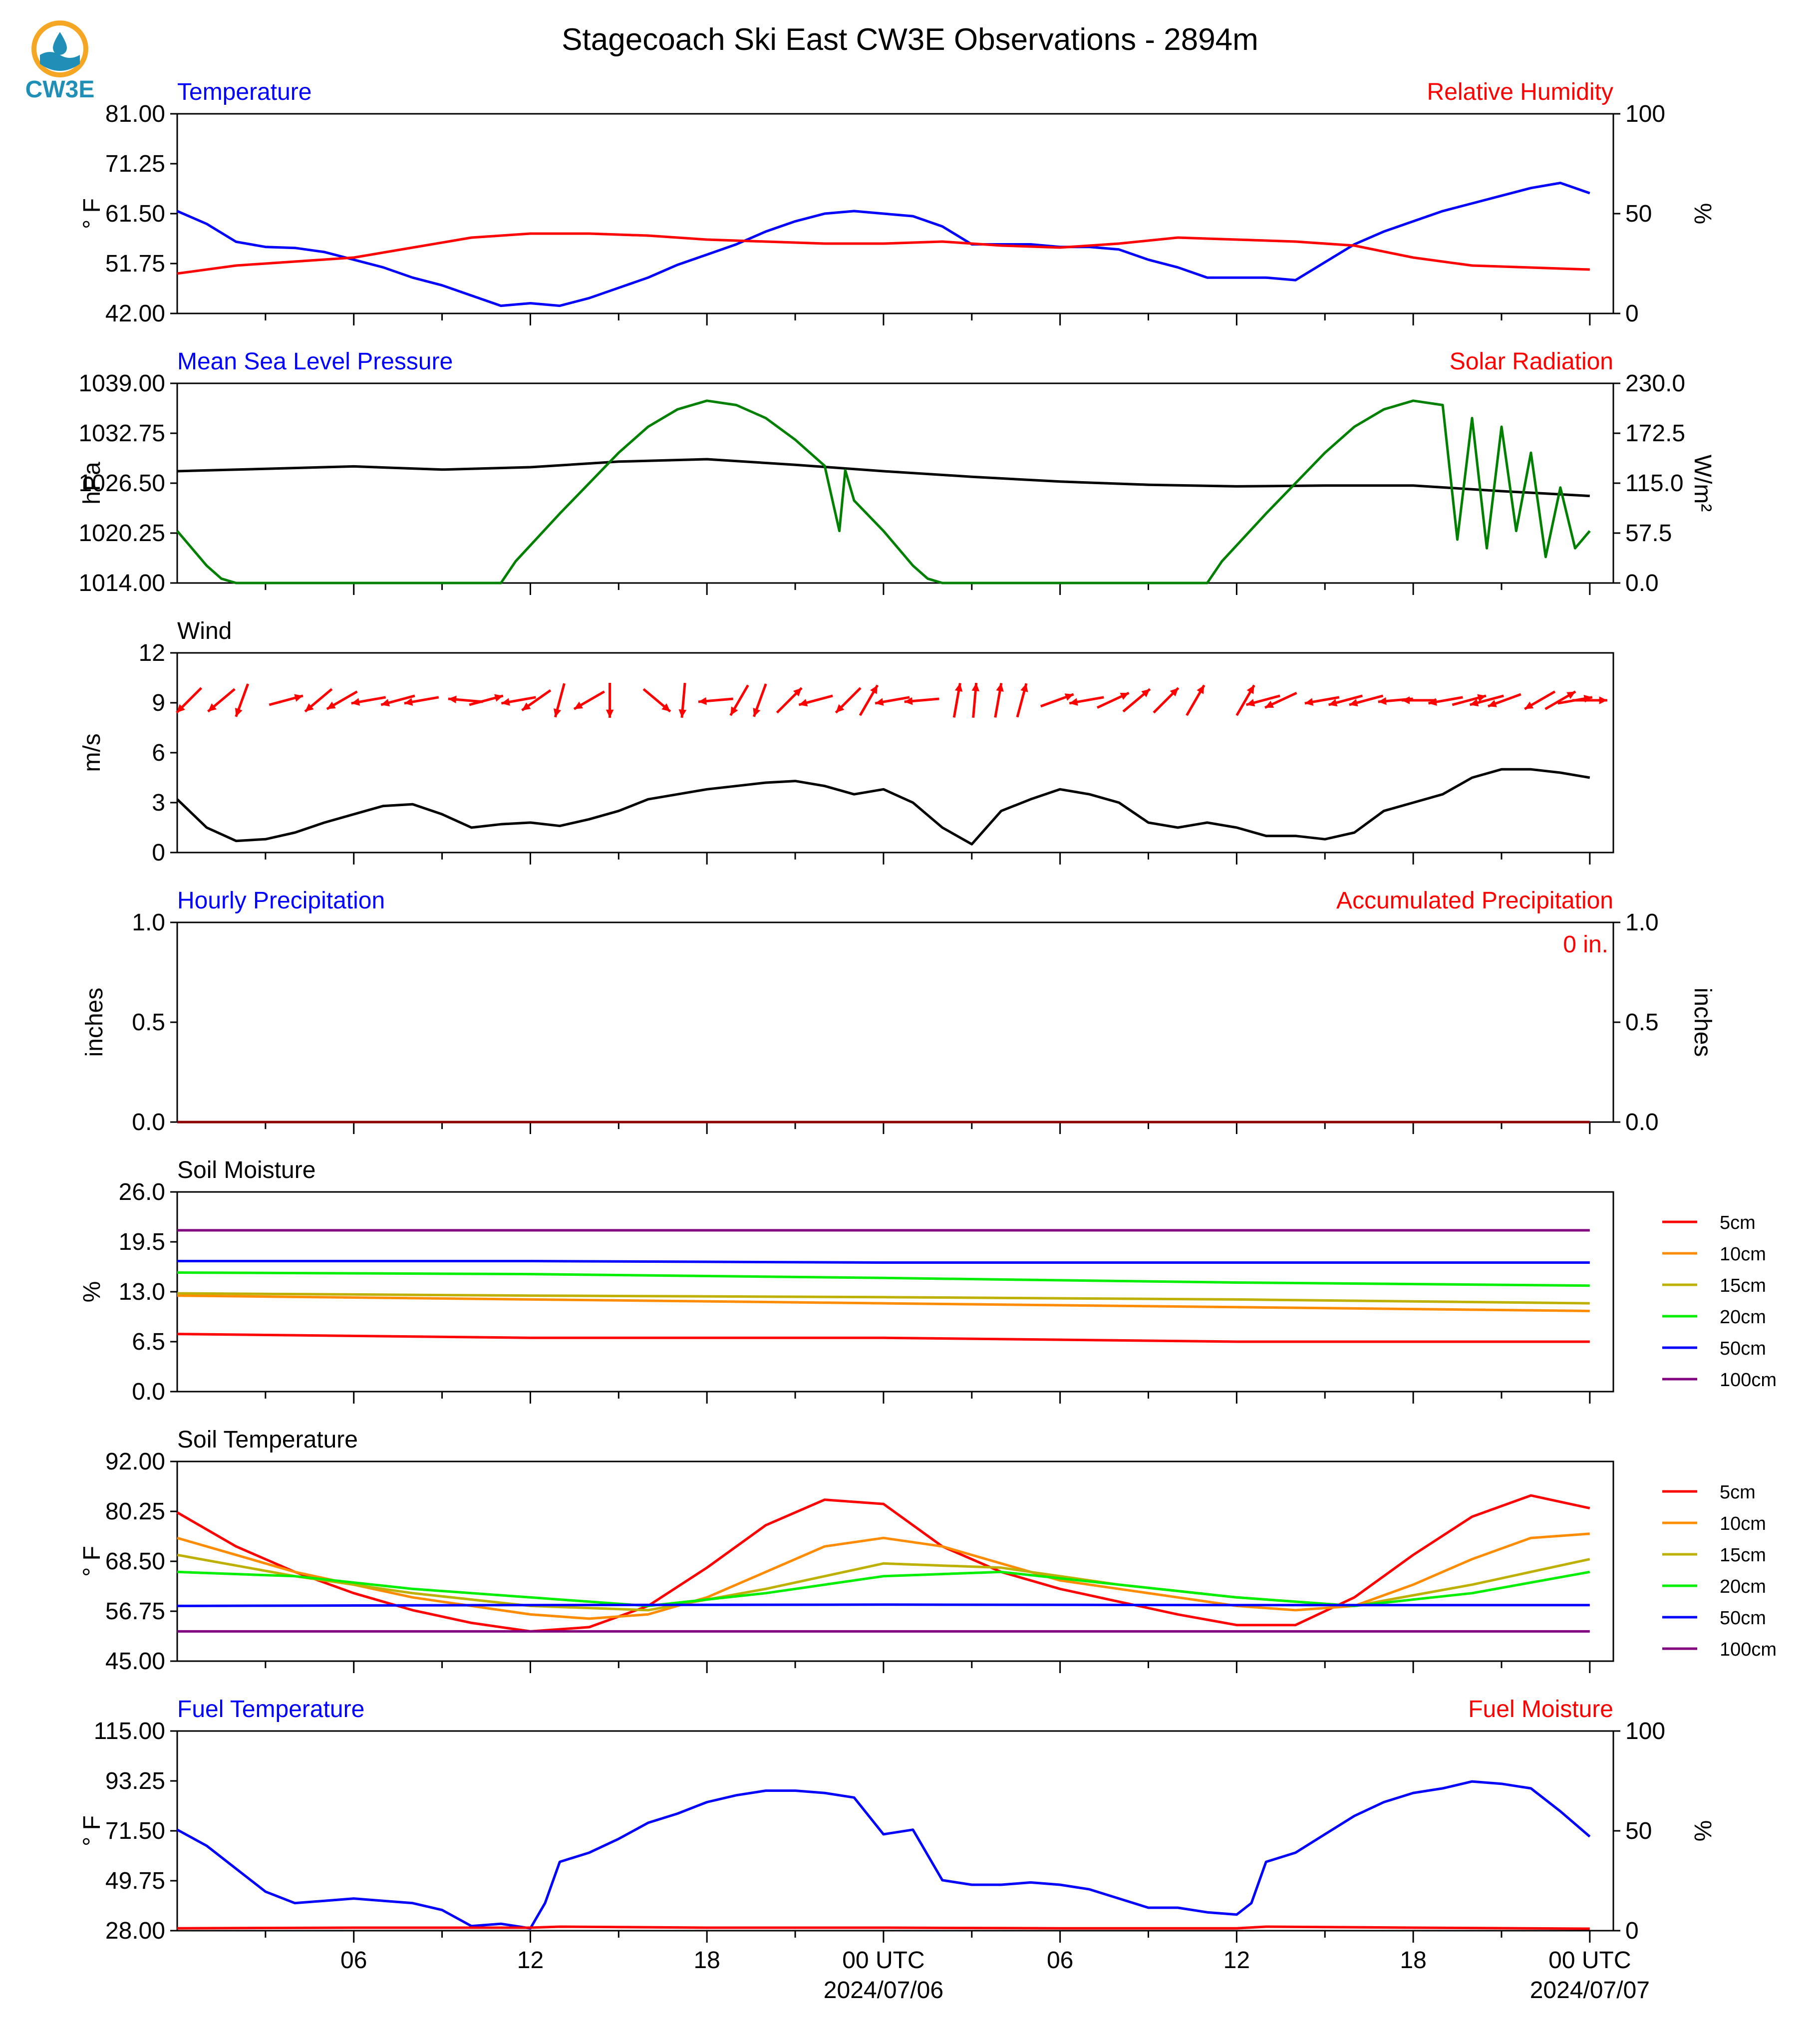 This screenshot has height=2028, width=1820. What do you see at coordinates (315, 361) in the screenshot?
I see `panel-title-left: Mean Sea Level Pressure` at bounding box center [315, 361].